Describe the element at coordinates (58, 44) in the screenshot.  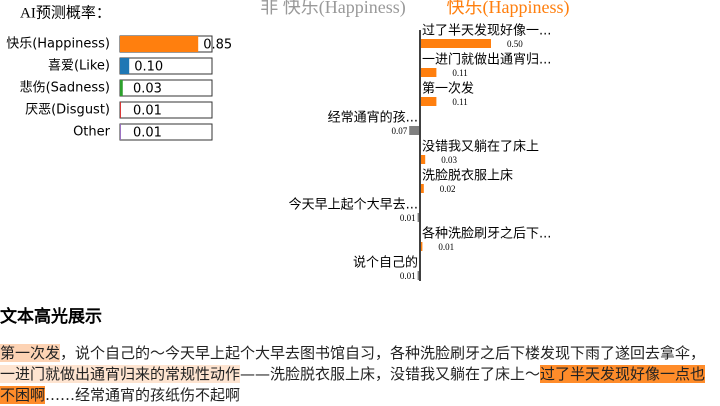
I see `prob-label: 快乐(Happiness)` at that location.